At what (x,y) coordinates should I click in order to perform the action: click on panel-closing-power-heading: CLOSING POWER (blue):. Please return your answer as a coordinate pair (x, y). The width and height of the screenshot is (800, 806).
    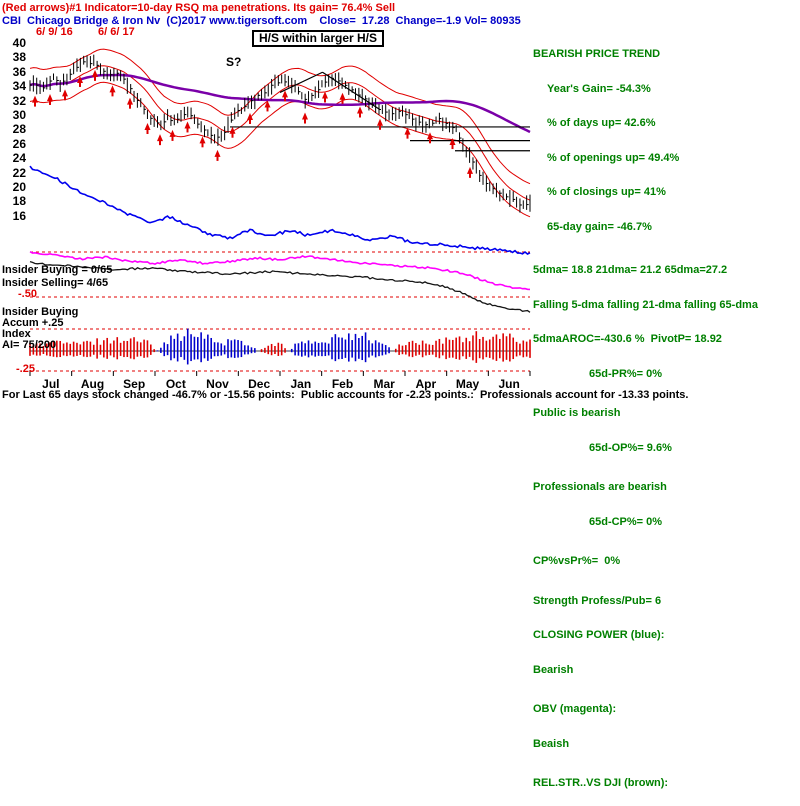
    Looking at the image, I should click on (599, 635).